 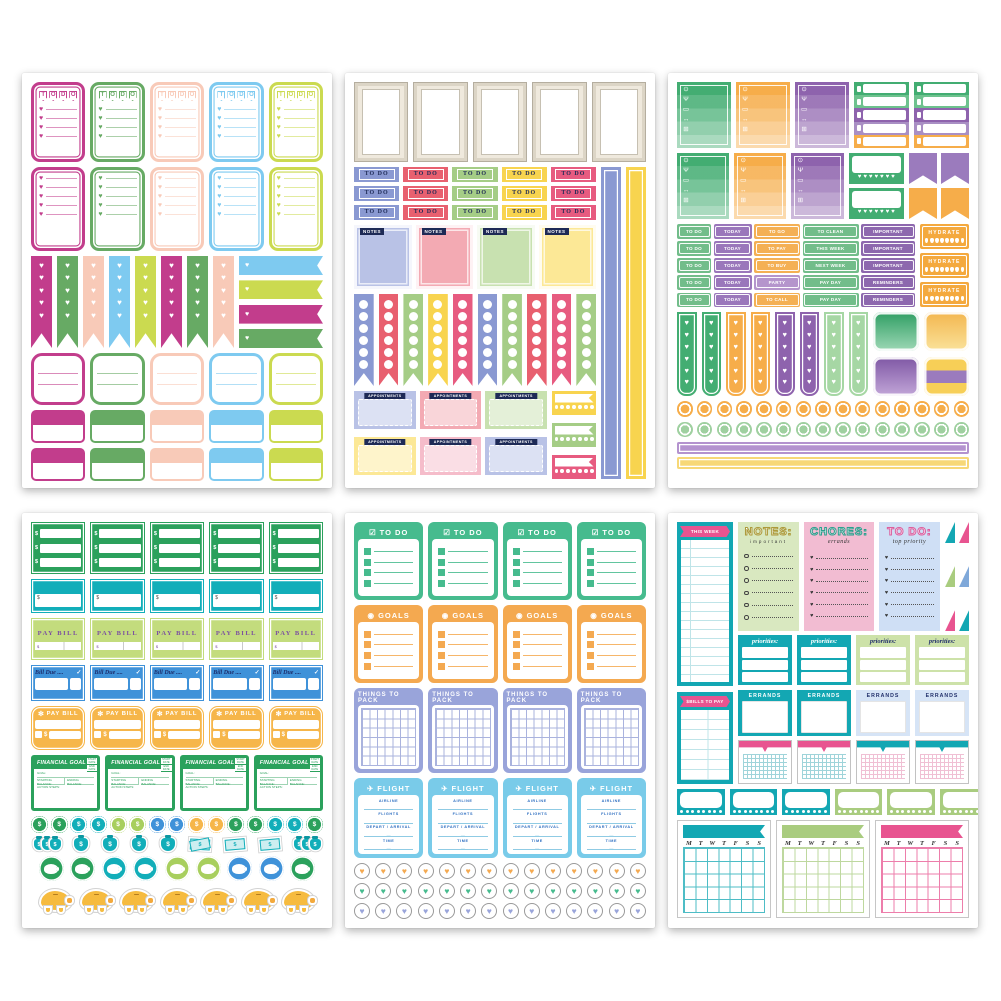 What do you see at coordinates (537, 737) in the screenshot?
I see `packing-grid` at bounding box center [537, 737].